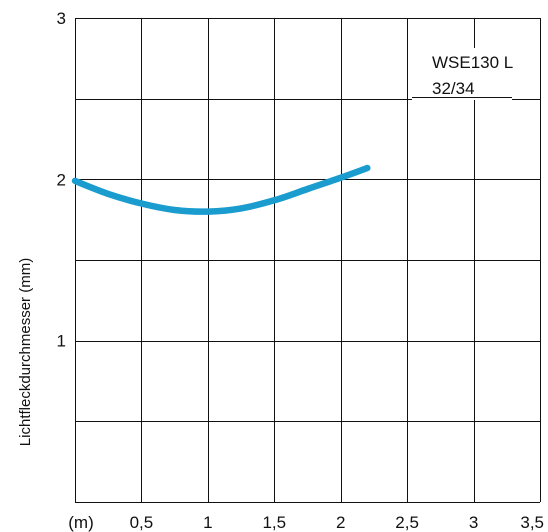  What do you see at coordinates (61, 18) in the screenshot?
I see `y-tick-label: 3` at bounding box center [61, 18].